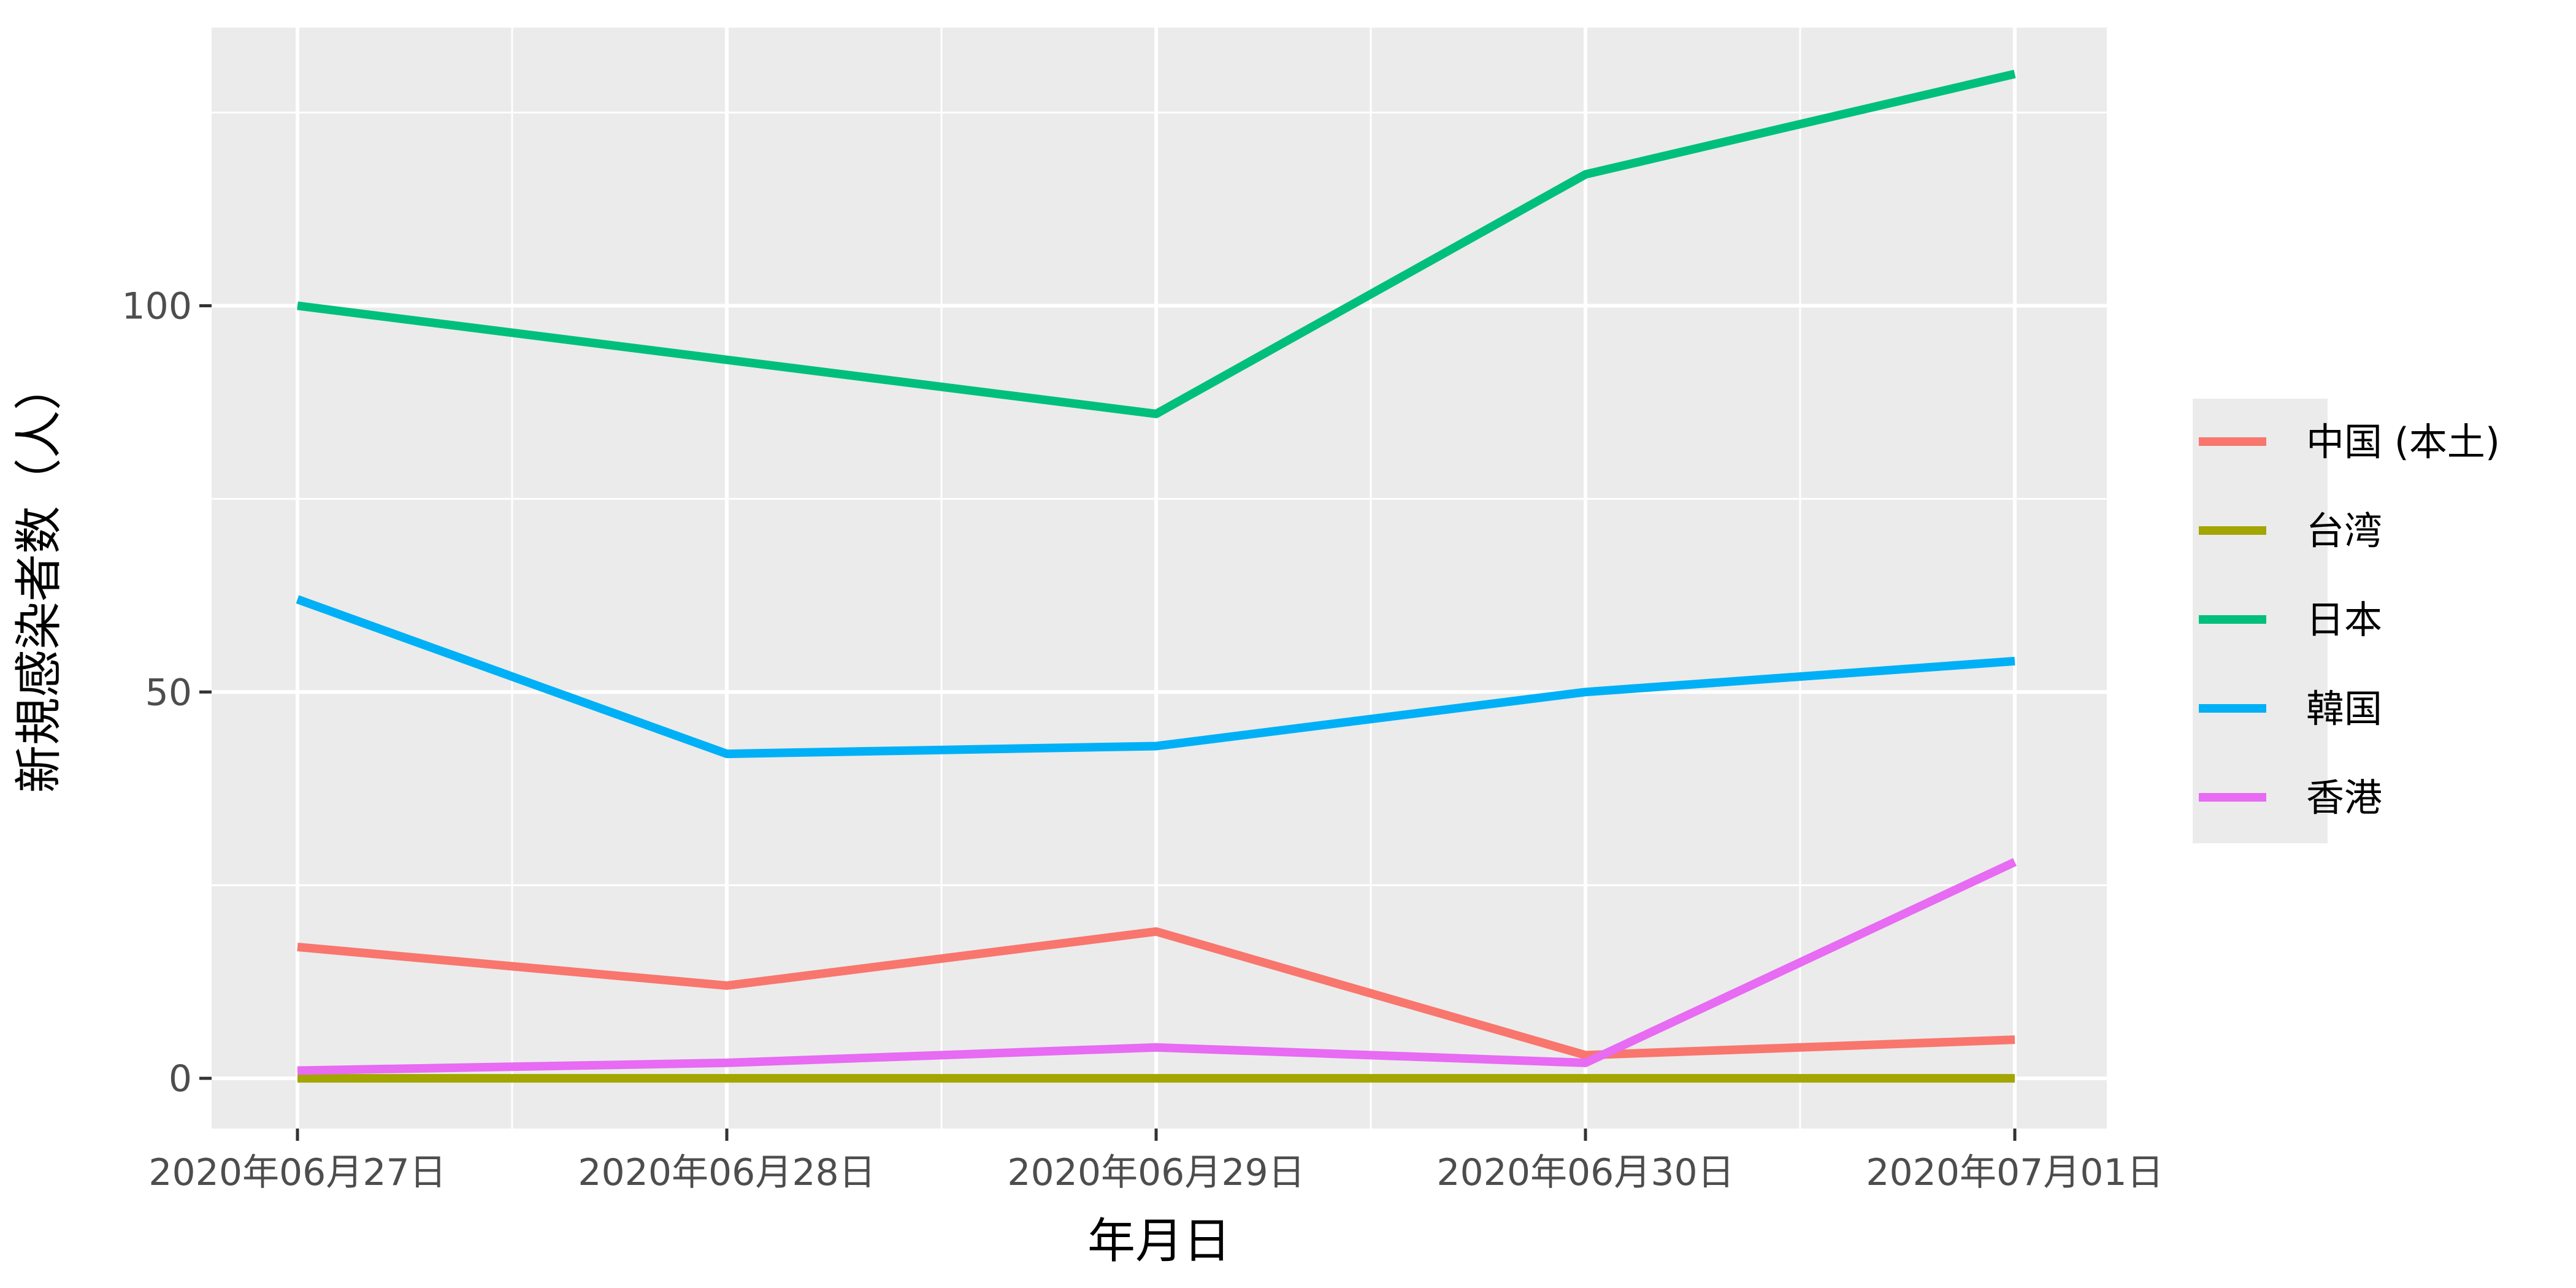 This screenshot has height=1288, width=2576. I want to click on x-tick-label: 2020年06月30日, so click(1585, 1172).